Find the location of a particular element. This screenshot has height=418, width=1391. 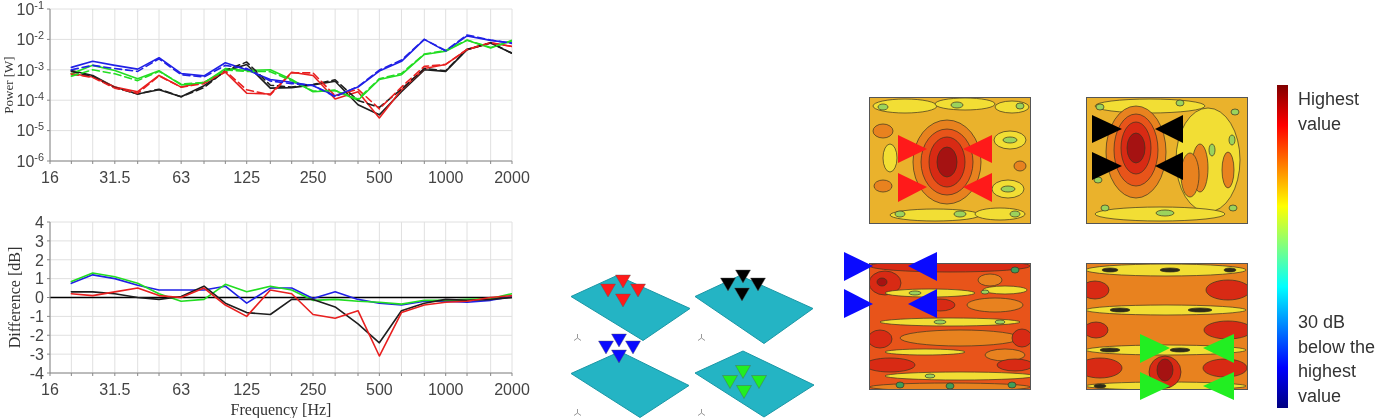

x-axis-title: Frequency [Hz] is located at coordinates (281, 409).